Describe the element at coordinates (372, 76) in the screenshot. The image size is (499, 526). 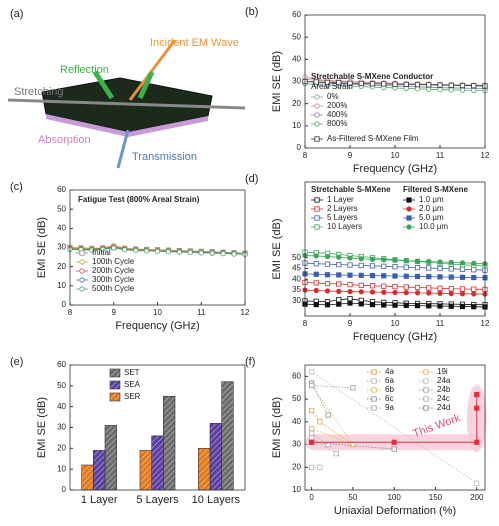
I see `legend-title: Stretchable S-MXene Conductor` at that location.